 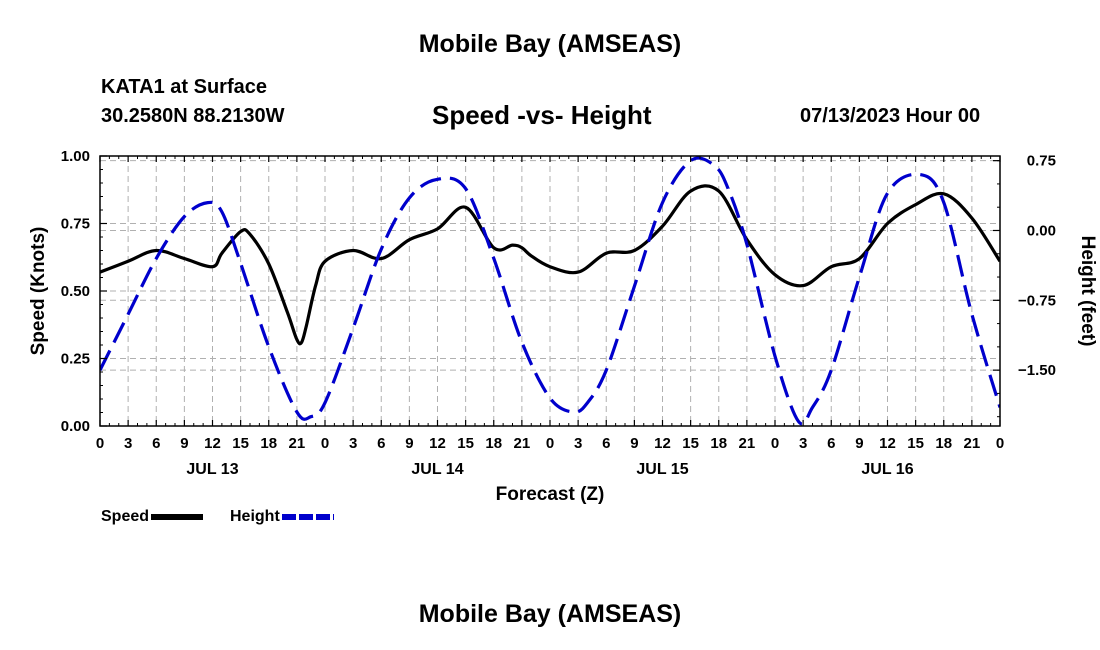 I want to click on legend-item-height: Height, so click(x=282, y=517).